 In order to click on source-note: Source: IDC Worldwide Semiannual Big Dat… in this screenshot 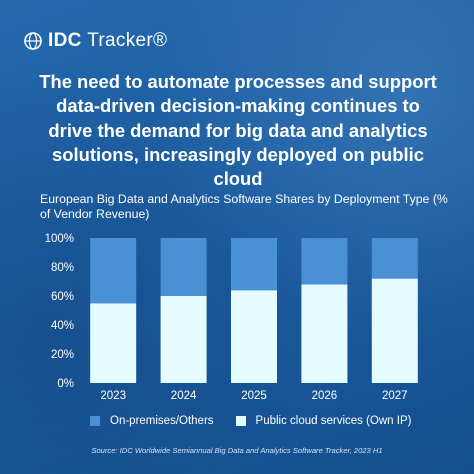, I will do `click(237, 450)`.